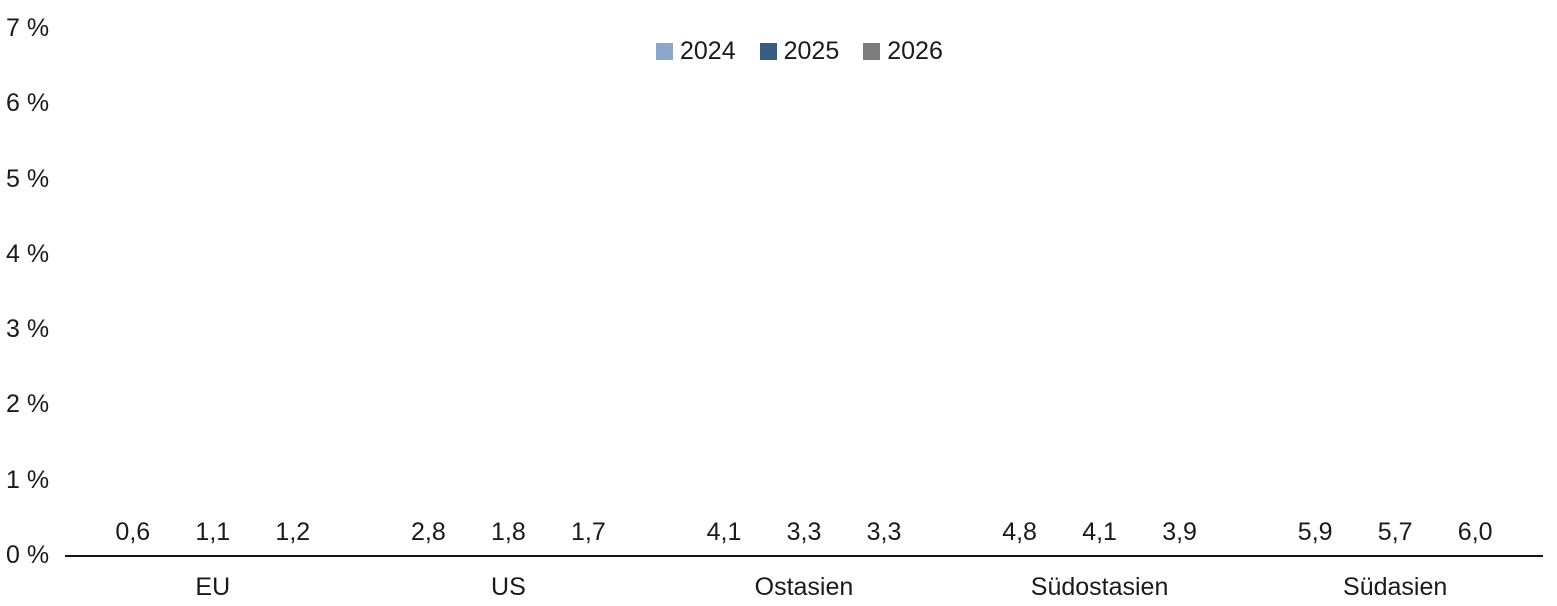 The height and width of the screenshot is (606, 1557). Describe the element at coordinates (1475, 531) in the screenshot. I see `bar-value-label: 6,0` at that location.